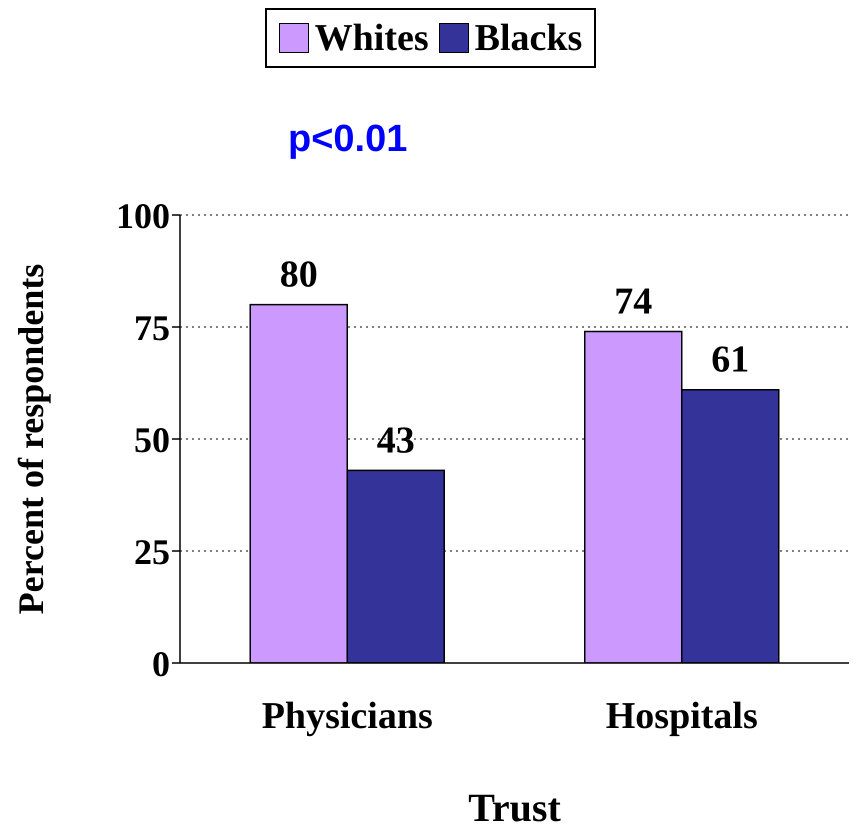 Image resolution: width=856 pixels, height=829 pixels. What do you see at coordinates (299, 275) in the screenshot?
I see `data-label: 80` at bounding box center [299, 275].